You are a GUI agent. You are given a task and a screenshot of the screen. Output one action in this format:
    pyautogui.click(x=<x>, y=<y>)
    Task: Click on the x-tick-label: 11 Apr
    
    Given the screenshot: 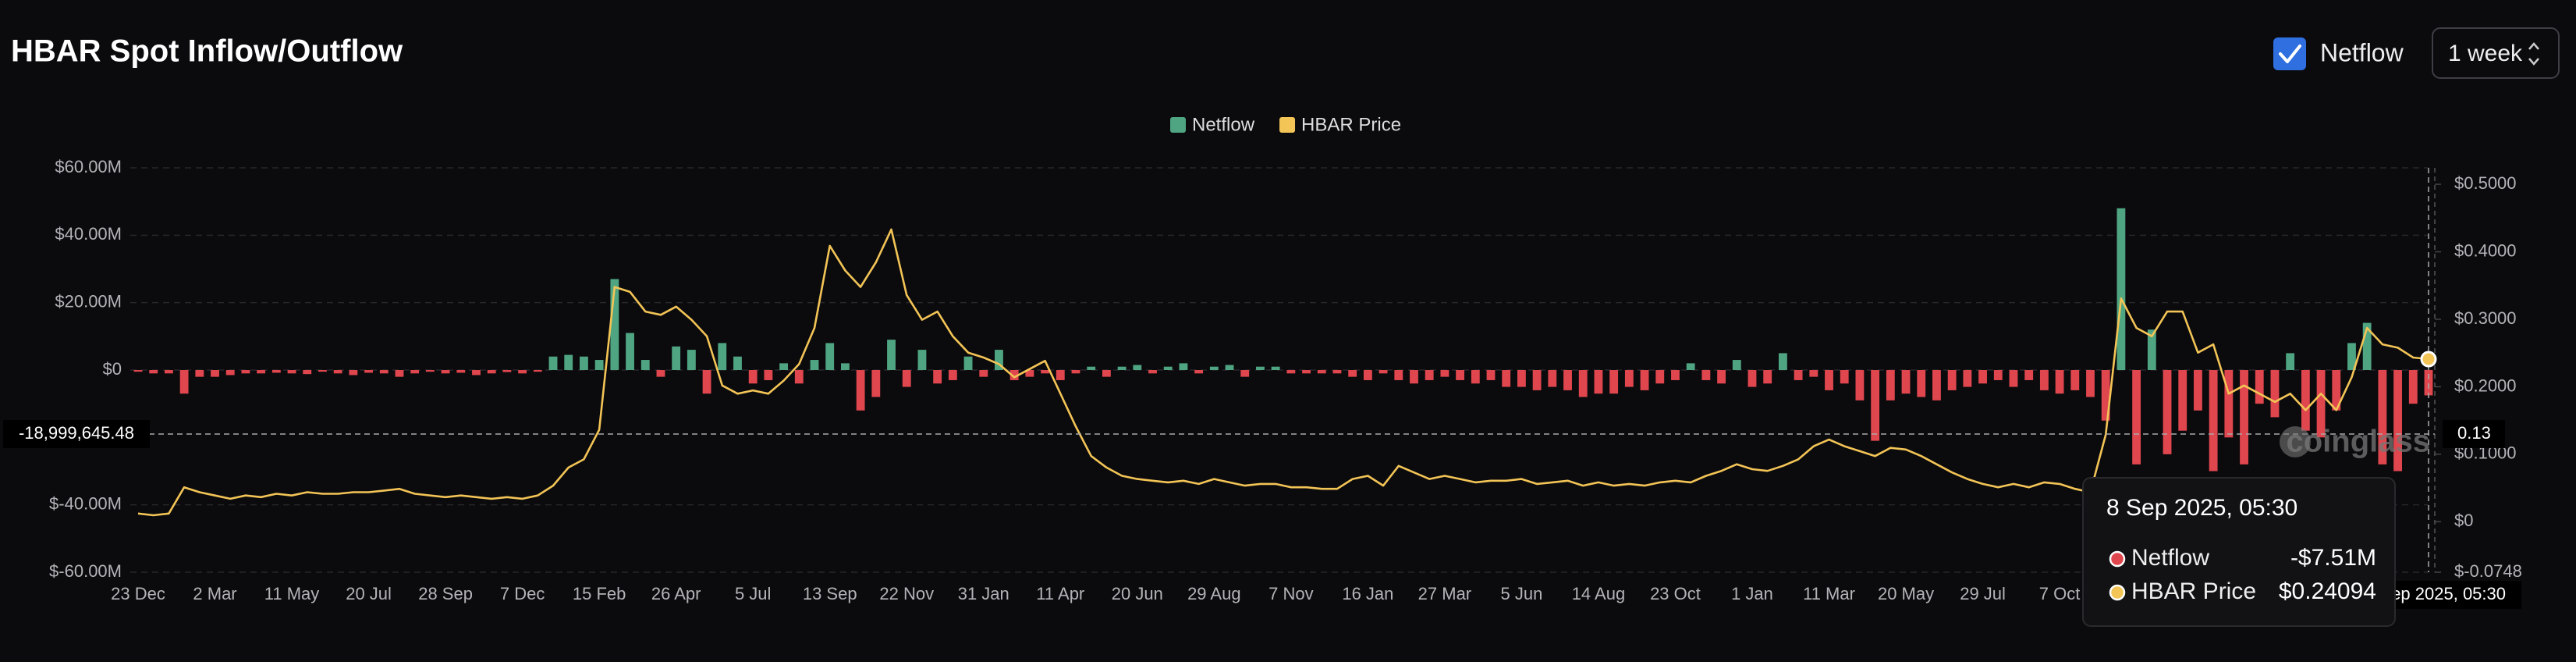 What is the action you would take?
    pyautogui.click(x=1060, y=593)
    